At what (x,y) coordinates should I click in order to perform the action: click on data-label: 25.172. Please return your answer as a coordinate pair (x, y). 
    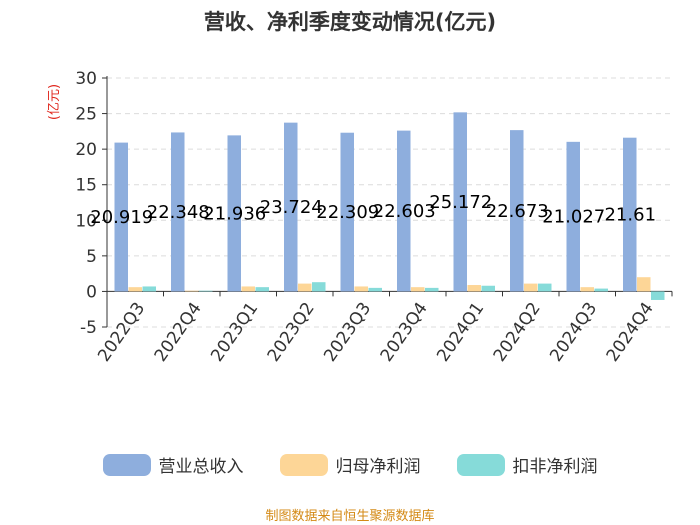
    Looking at the image, I should click on (460, 202).